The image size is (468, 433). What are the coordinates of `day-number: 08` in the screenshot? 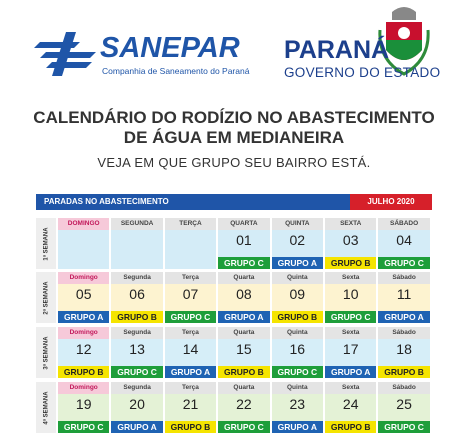 It's located at (244, 294).